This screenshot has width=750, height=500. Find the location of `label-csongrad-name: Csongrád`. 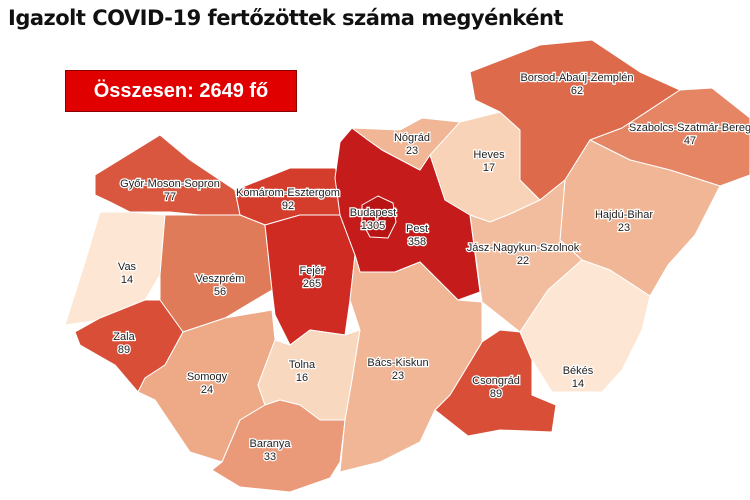

label-csongrad-name: Csongrád is located at coordinates (496, 381).